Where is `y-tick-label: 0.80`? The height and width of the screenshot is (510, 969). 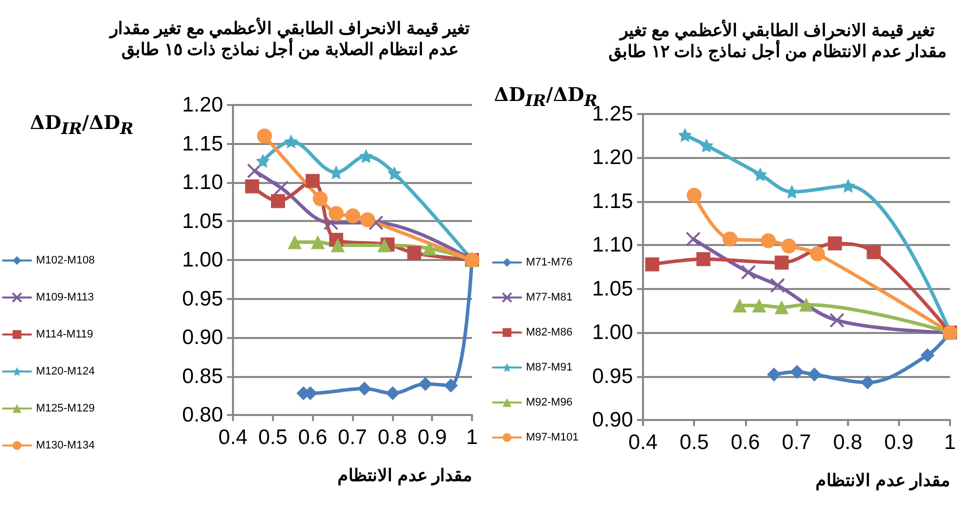
y-tick-label: 0.80 is located at coordinates (202, 415).